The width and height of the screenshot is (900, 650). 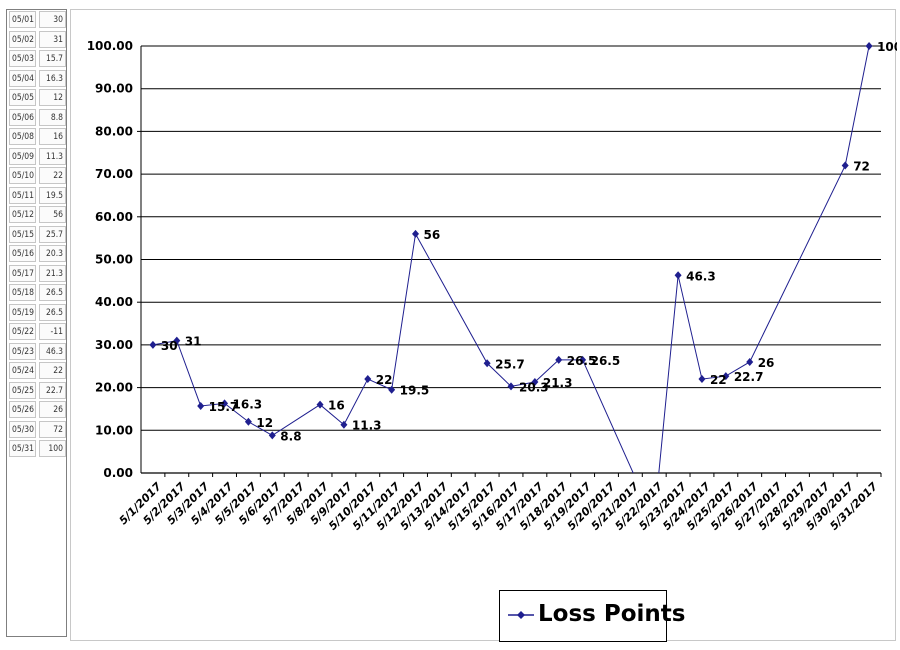 What do you see at coordinates (22, 409) in the screenshot?
I see `table-cell-date: 05/26` at bounding box center [22, 409].